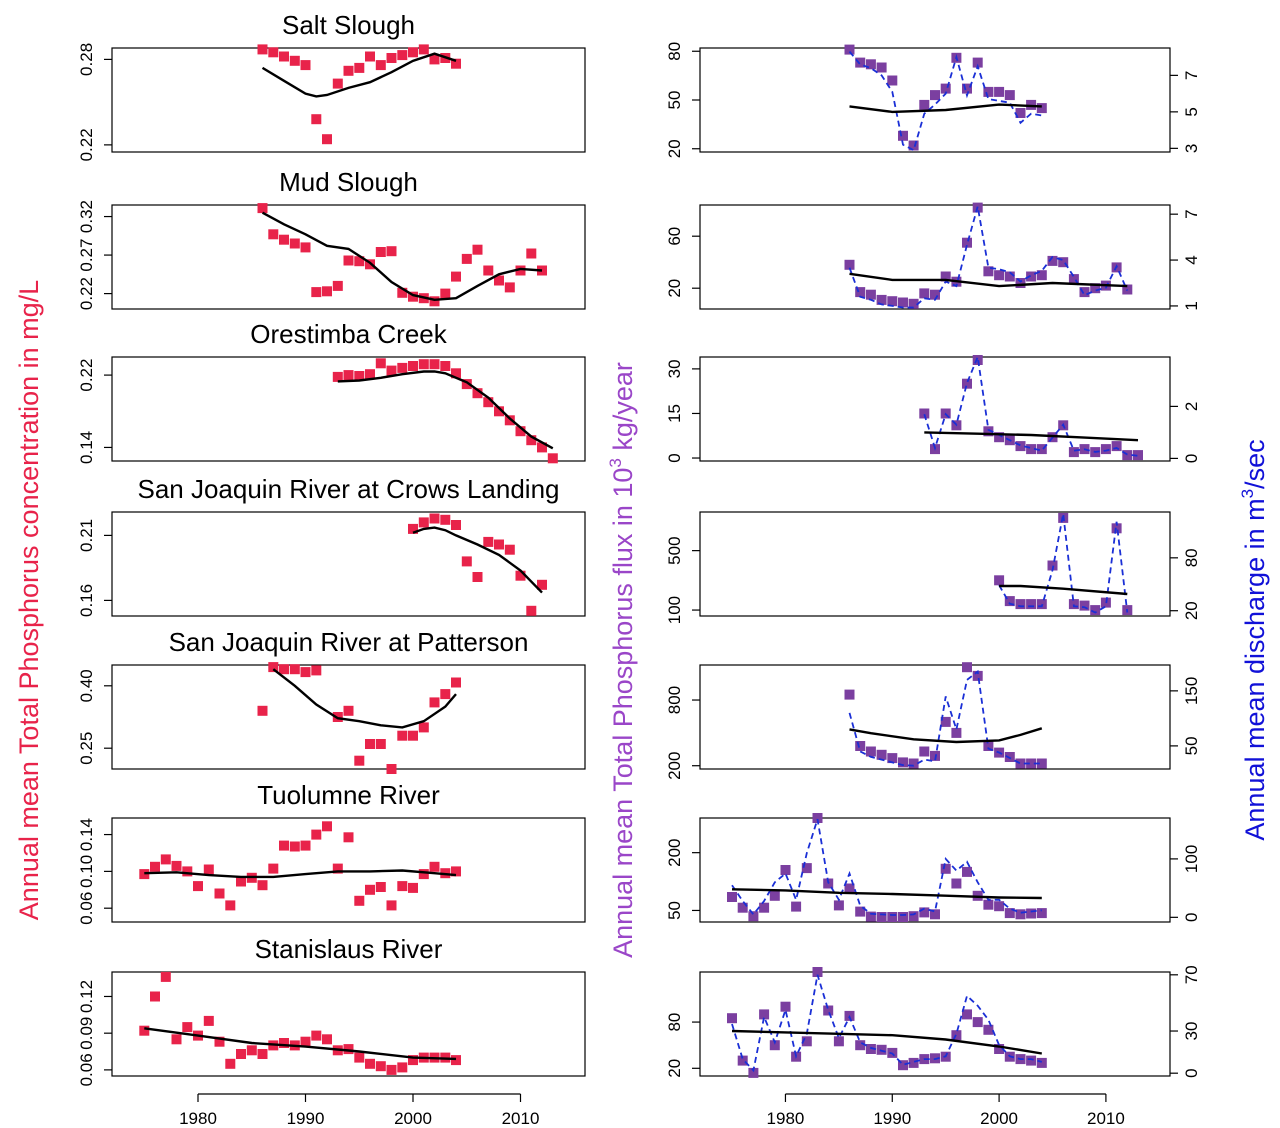 This screenshot has width=1280, height=1128. What do you see at coordinates (786, 1118) in the screenshot?
I see `x-tick-label: 1980` at bounding box center [786, 1118].